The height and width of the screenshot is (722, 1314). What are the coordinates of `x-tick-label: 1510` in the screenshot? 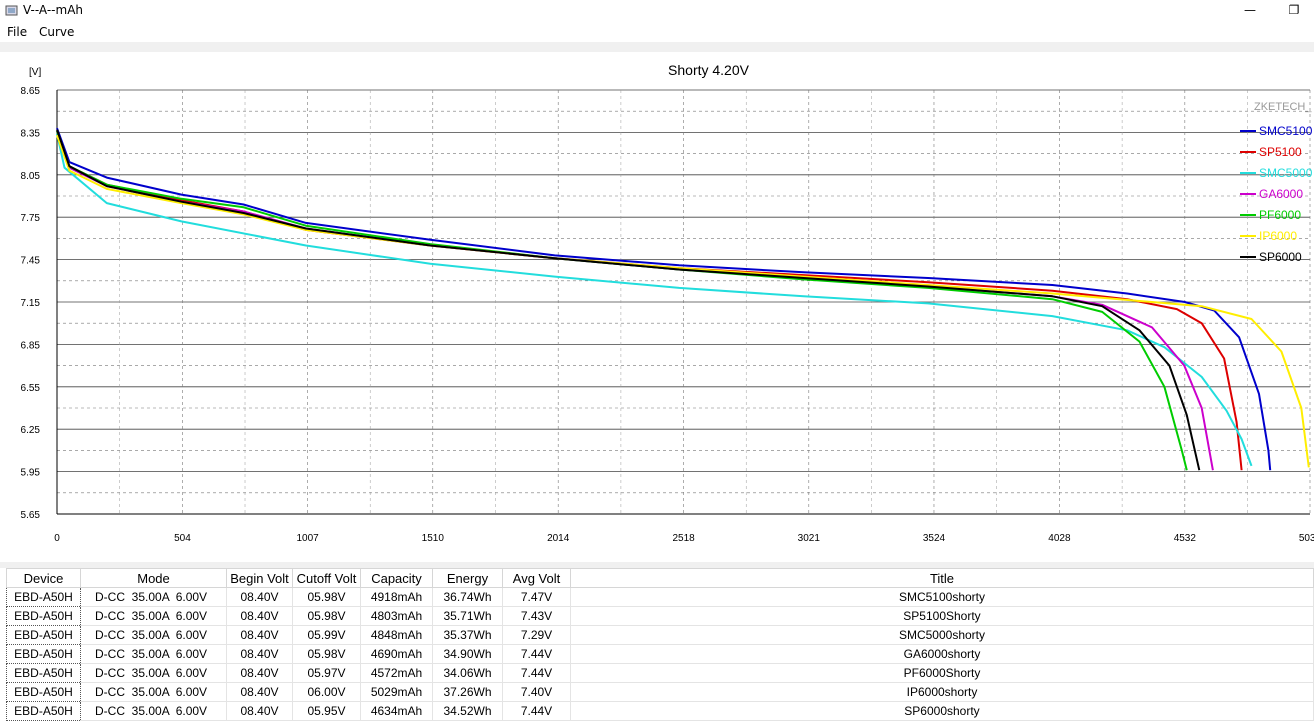 It's located at (433, 538).